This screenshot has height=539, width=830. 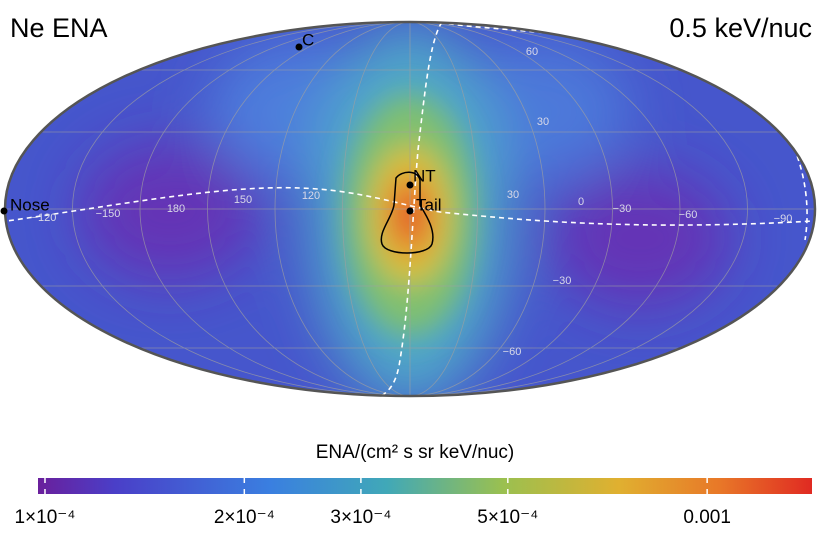 What do you see at coordinates (59, 28) in the screenshot?
I see `title: Ne ENA` at bounding box center [59, 28].